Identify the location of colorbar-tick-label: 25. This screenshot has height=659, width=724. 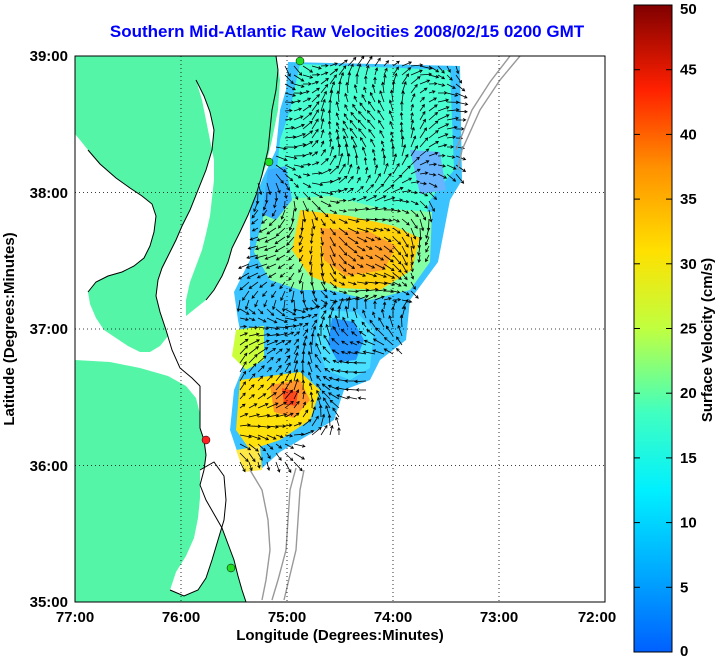
(688, 329).